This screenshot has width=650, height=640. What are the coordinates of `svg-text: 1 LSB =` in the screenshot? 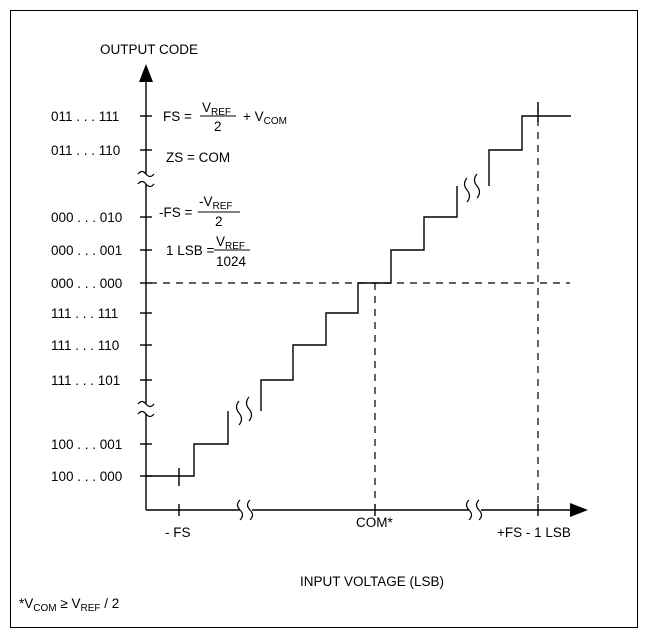 It's located at (190, 250).